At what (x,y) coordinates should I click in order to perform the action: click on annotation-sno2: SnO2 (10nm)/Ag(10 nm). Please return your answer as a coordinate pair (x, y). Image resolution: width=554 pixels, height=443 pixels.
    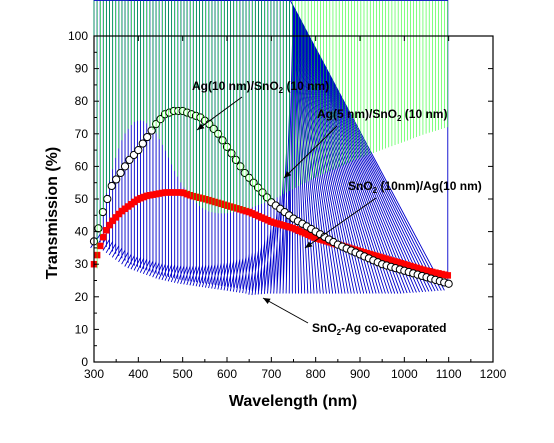
    Looking at the image, I should click on (415, 187).